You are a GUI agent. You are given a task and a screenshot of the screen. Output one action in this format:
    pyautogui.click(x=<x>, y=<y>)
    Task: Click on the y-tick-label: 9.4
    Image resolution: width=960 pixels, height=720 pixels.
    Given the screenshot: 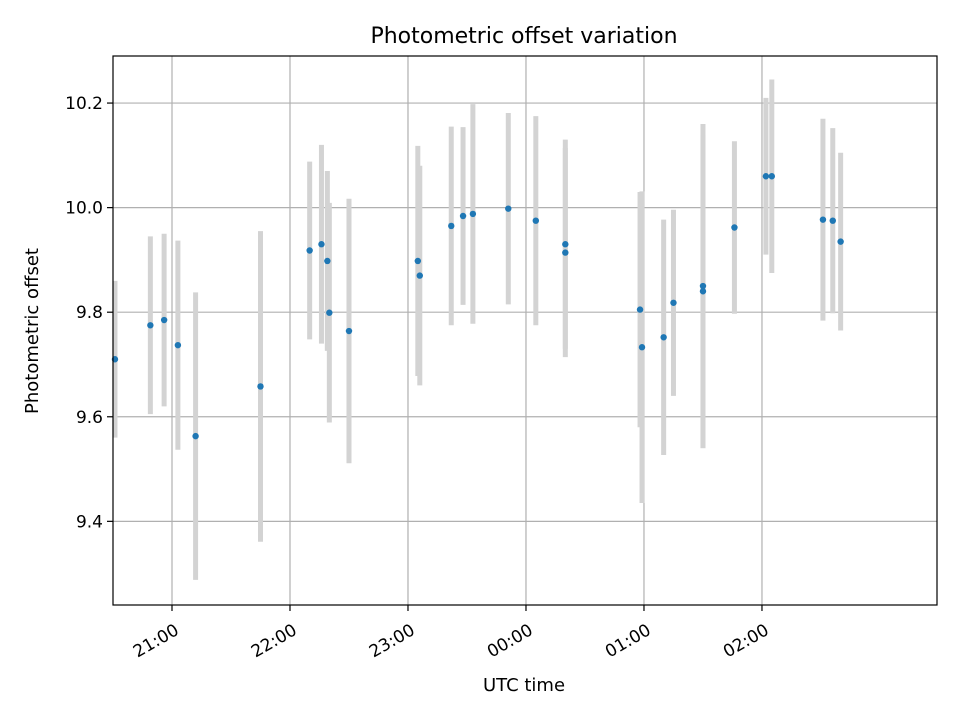 What is the action you would take?
    pyautogui.click(x=89, y=522)
    